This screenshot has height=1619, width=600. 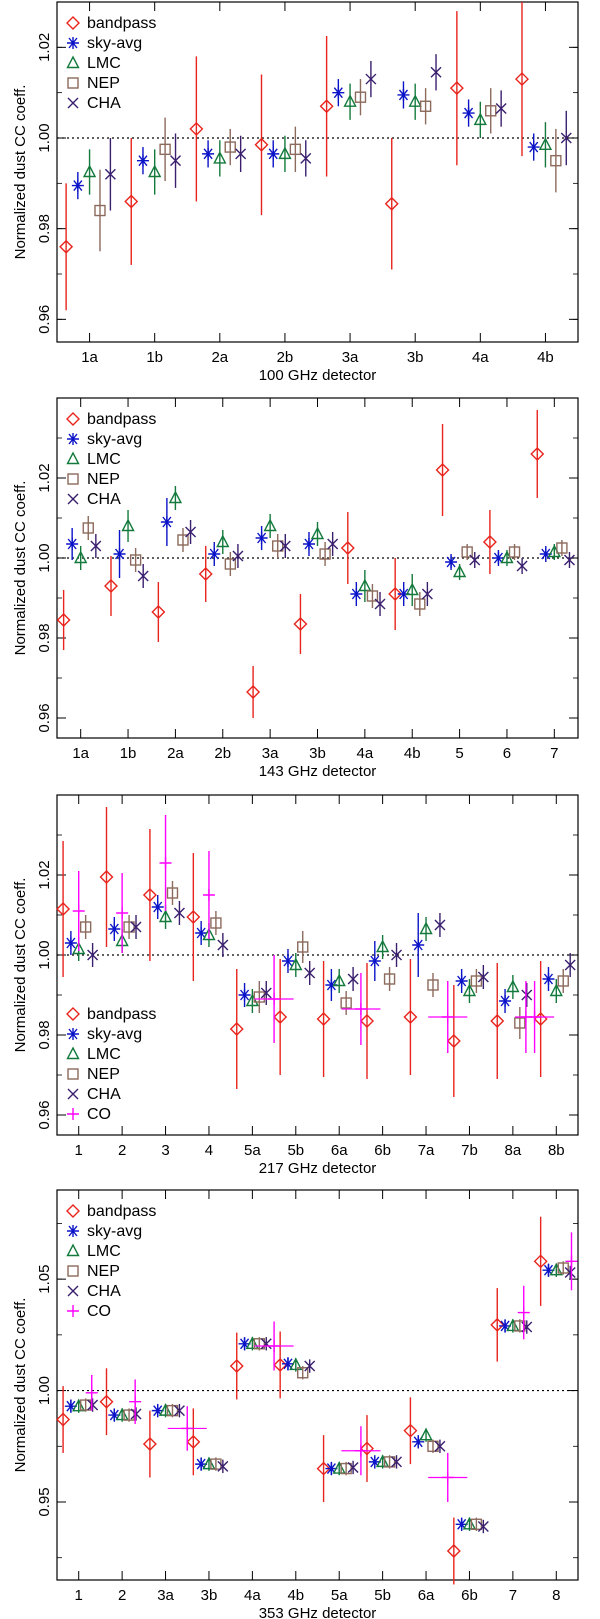 I want to click on x-tick-label: 5, so click(x=459, y=753).